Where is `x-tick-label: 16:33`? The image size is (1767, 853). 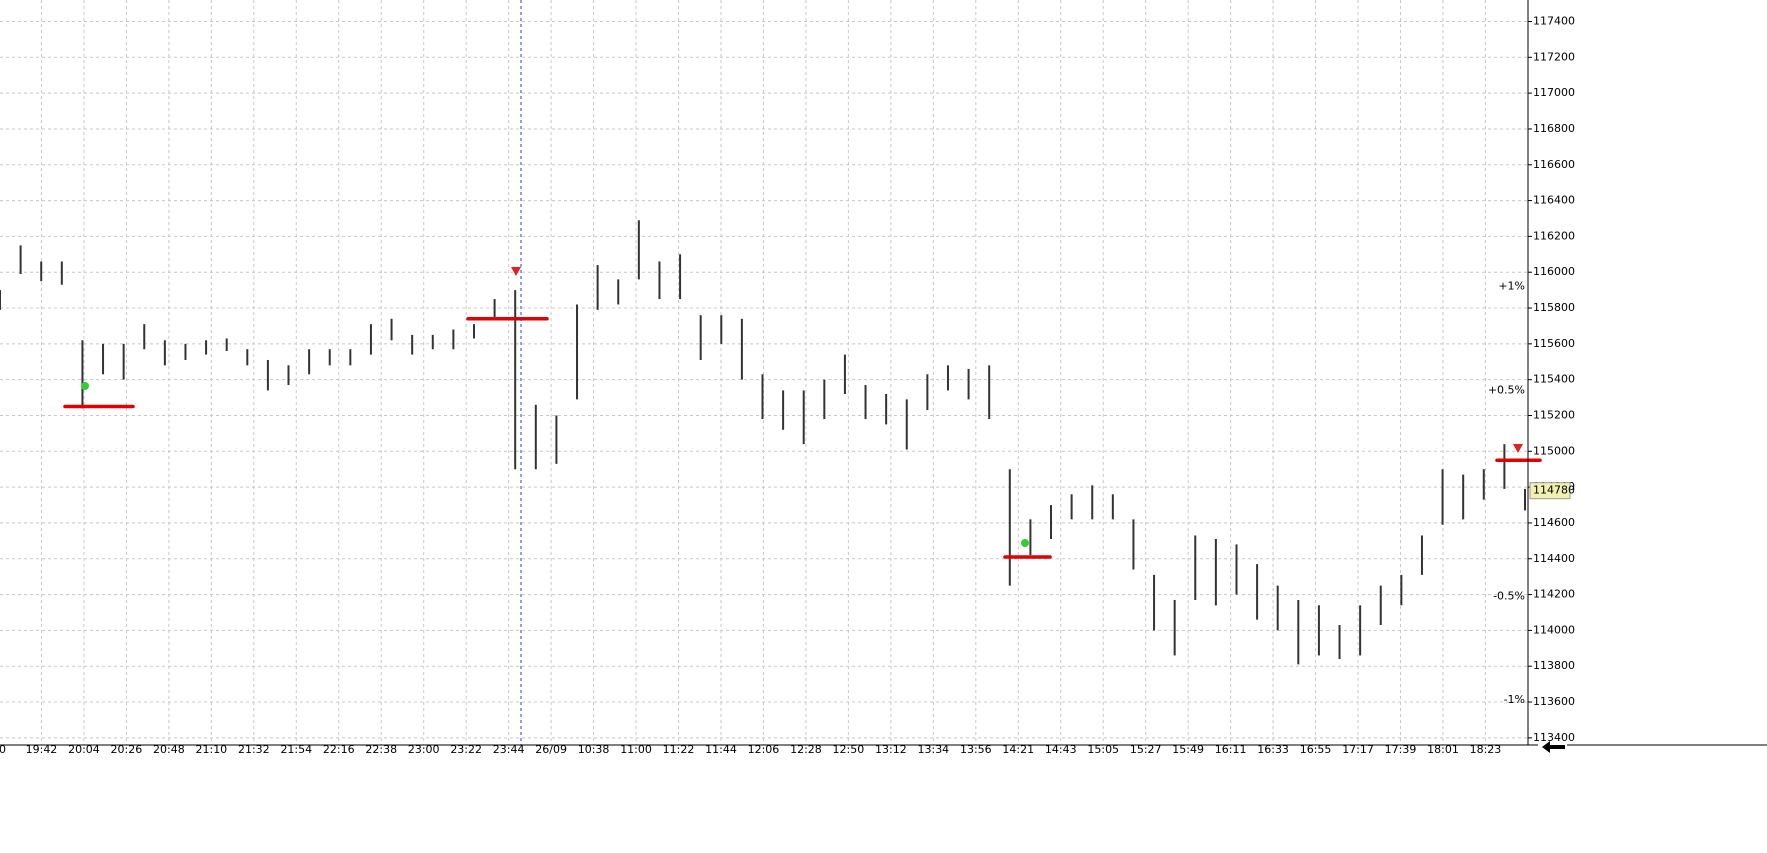 x-tick-label: 16:33 is located at coordinates (1273, 749).